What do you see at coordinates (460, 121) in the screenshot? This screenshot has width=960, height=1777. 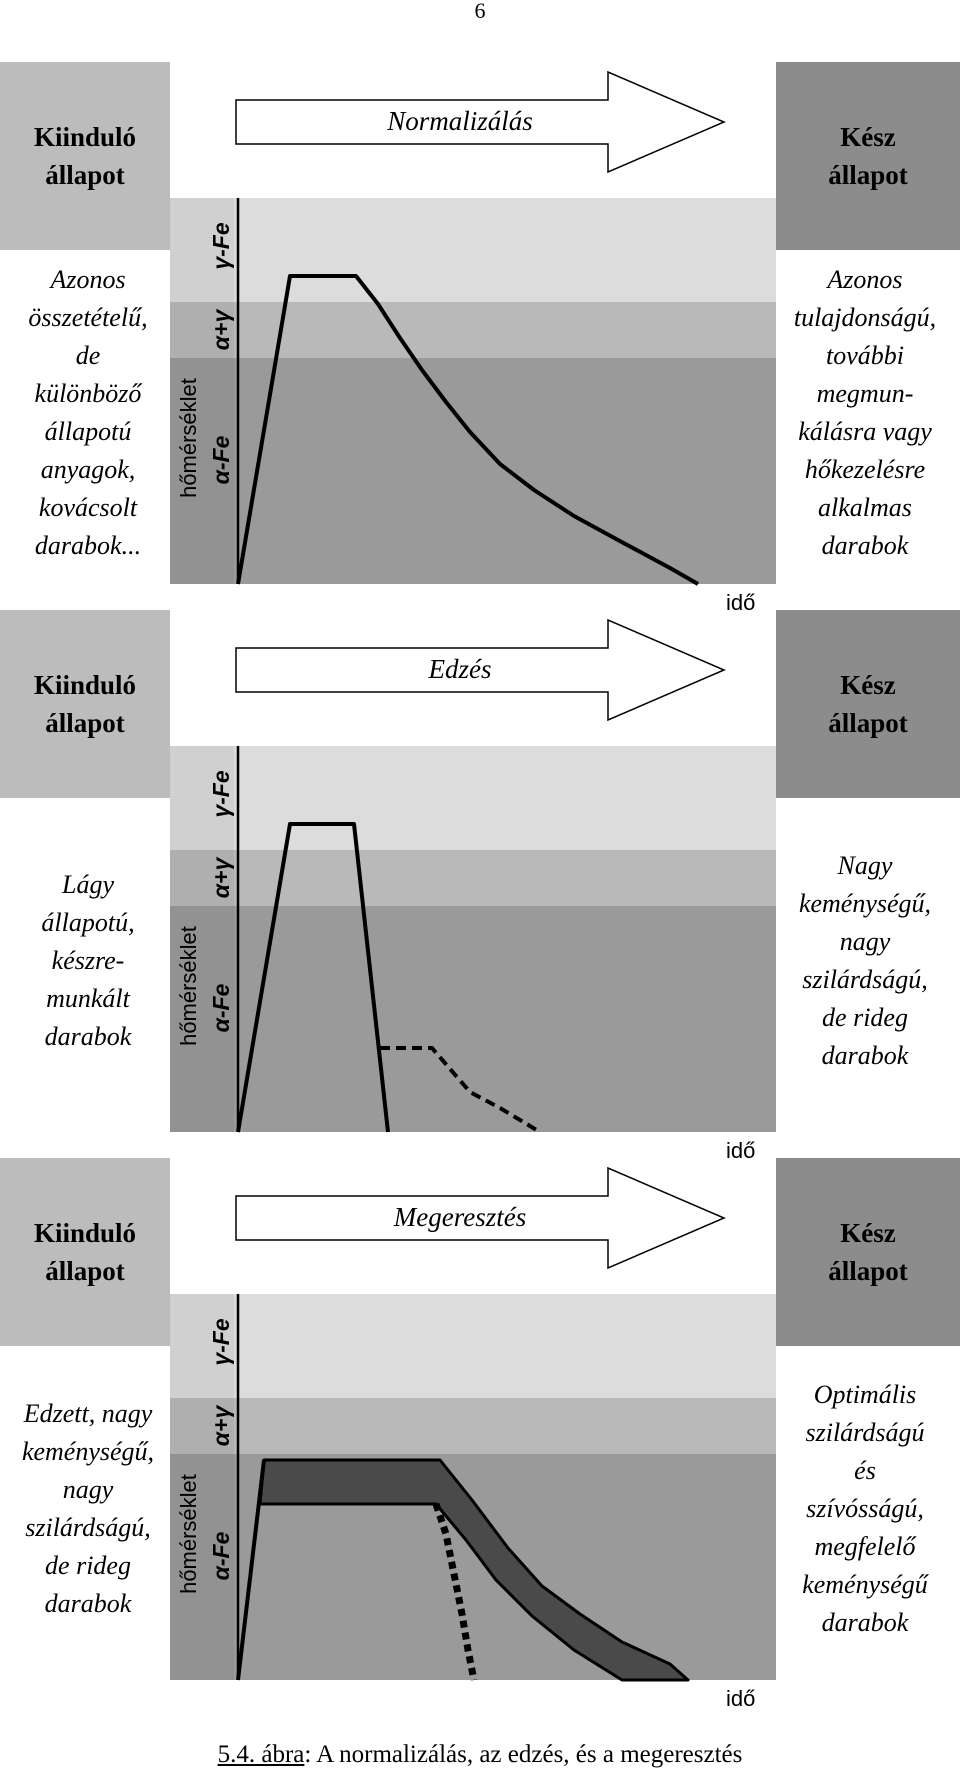 I see `process-label: Normalizálás` at bounding box center [460, 121].